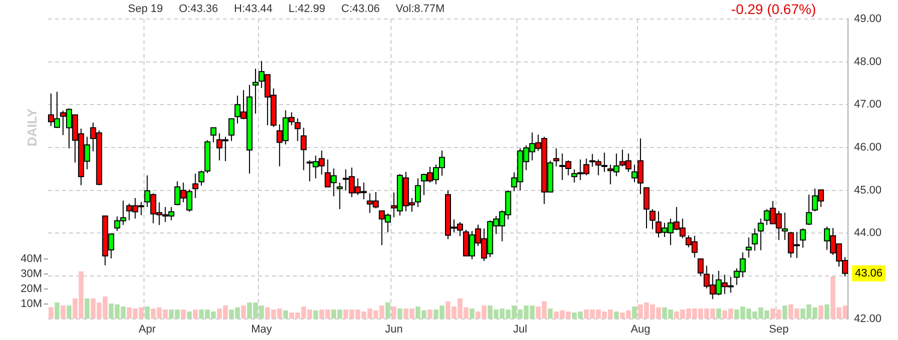 Image resolution: width=898 pixels, height=340 pixels. Describe the element at coordinates (261, 329) in the screenshot. I see `x-tick-label: May` at that location.